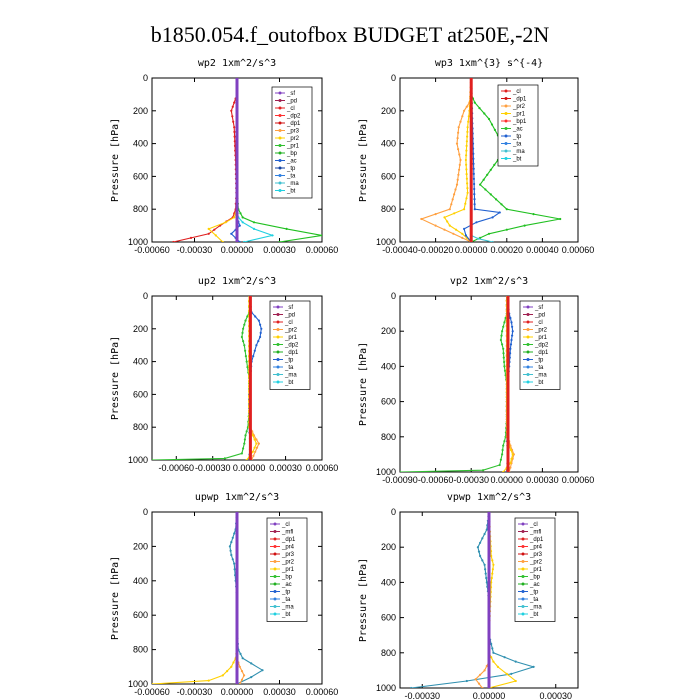 The height and width of the screenshot is (700, 700). Describe the element at coordinates (140, 581) in the screenshot. I see `y-tick-label: 400` at that location.